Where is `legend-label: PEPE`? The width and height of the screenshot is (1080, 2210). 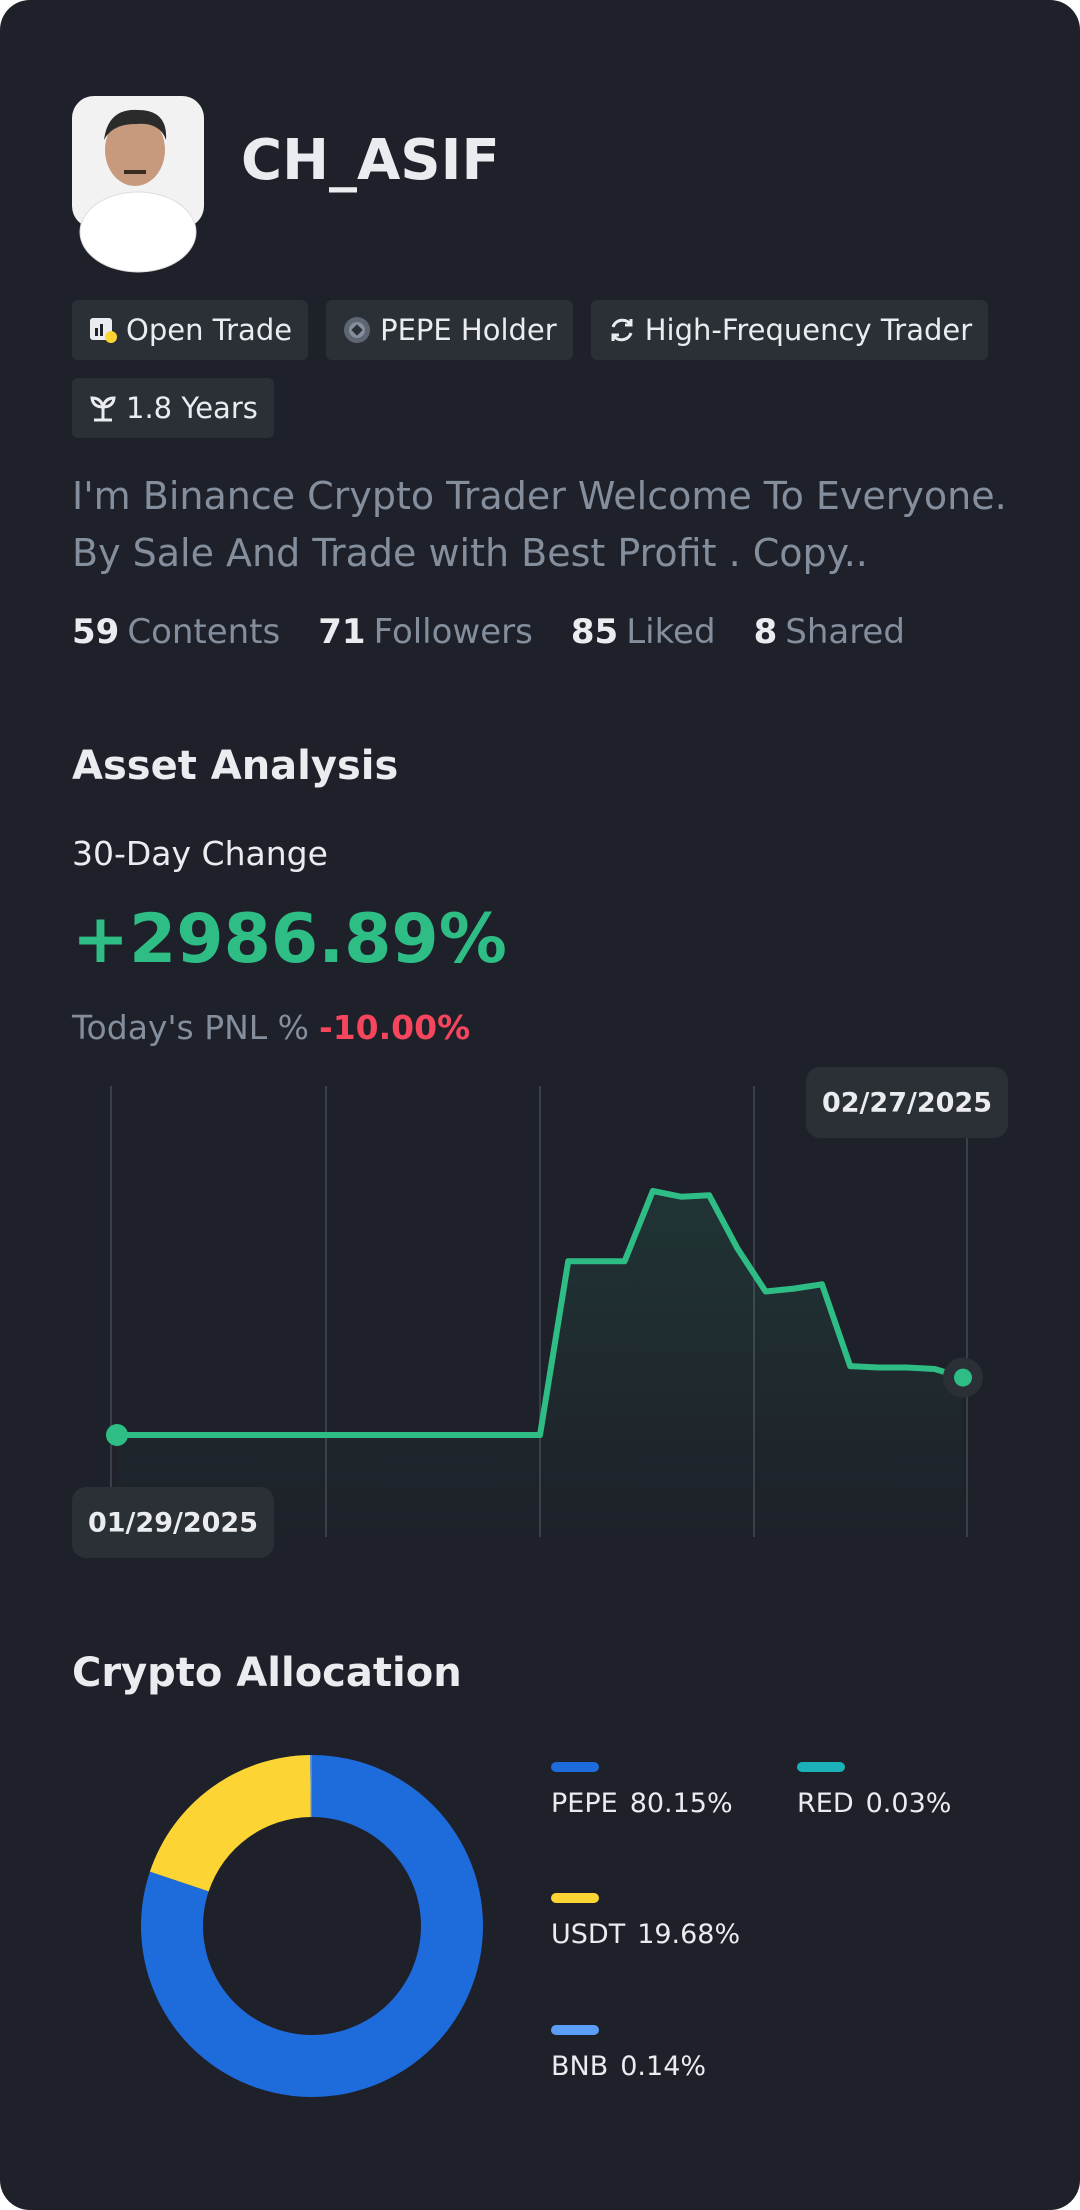
legend-label: PEPE is located at coordinates (584, 1803).